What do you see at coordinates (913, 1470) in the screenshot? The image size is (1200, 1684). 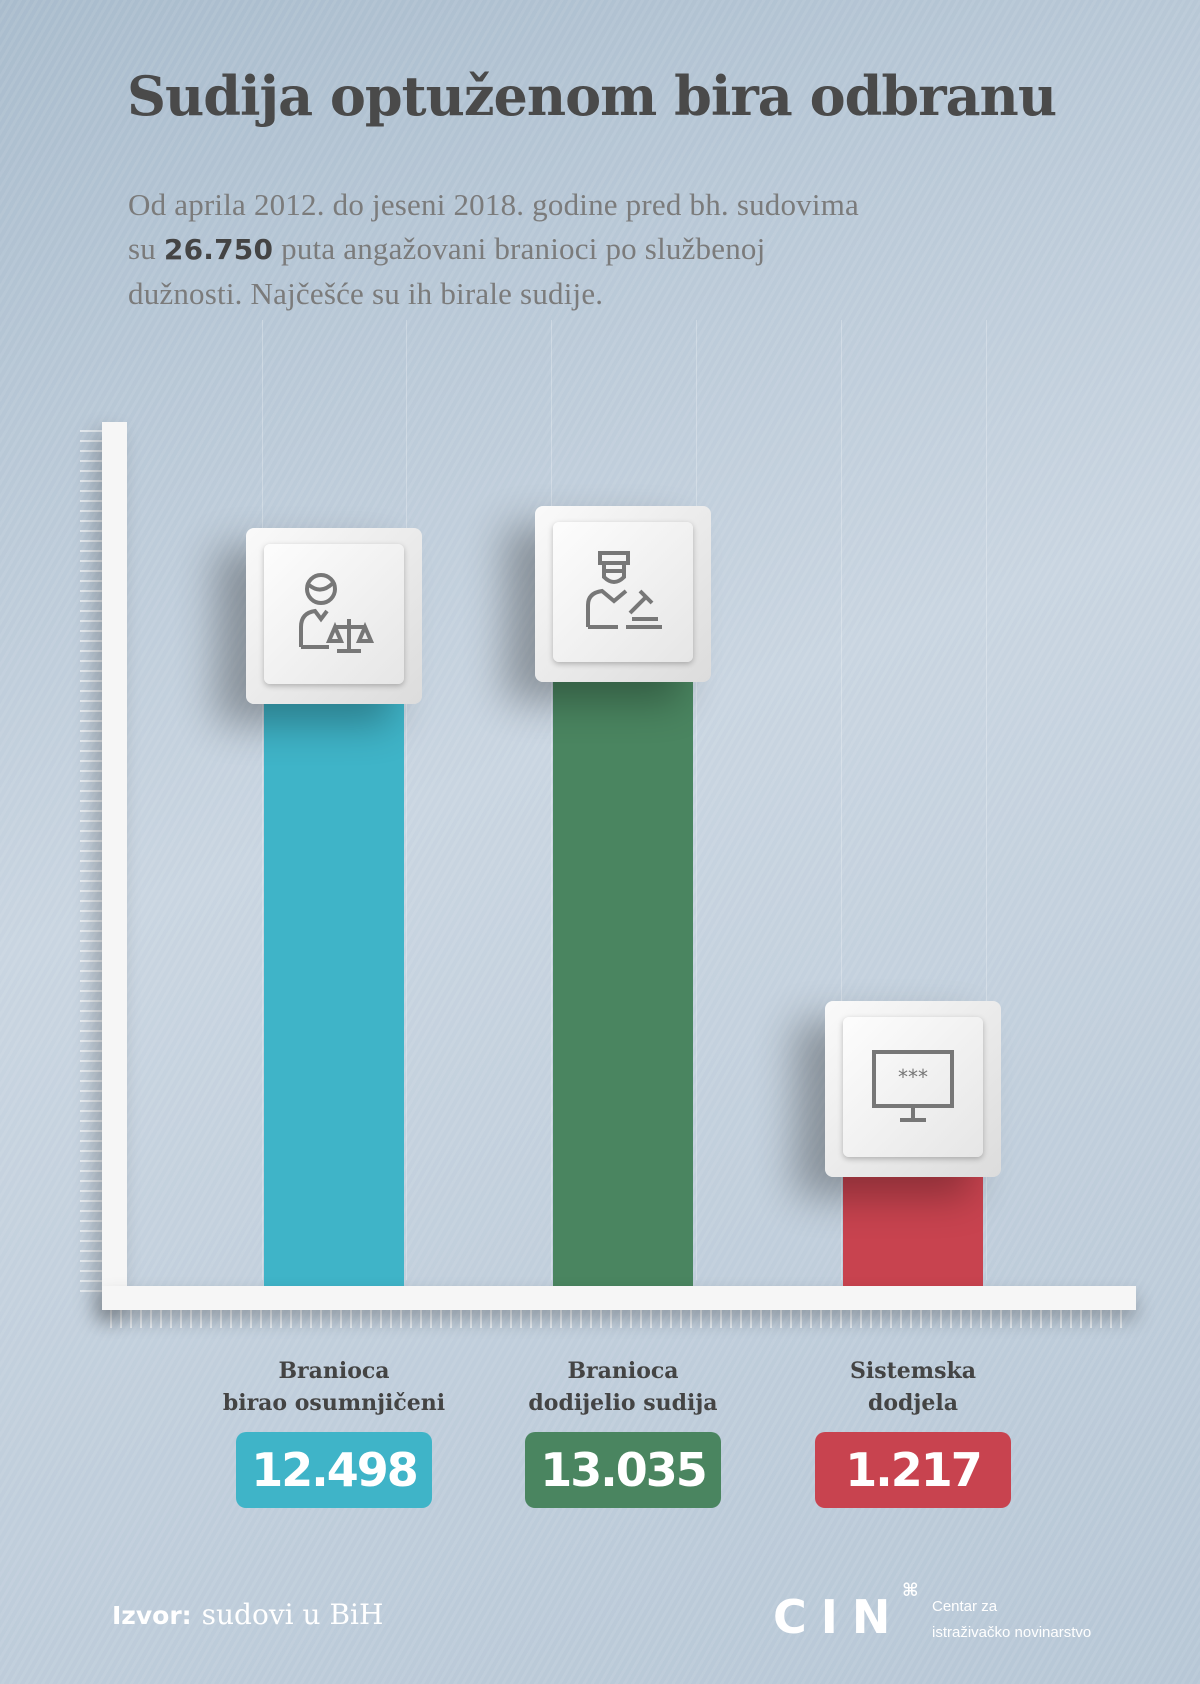 I see `value-label: 1.217` at bounding box center [913, 1470].